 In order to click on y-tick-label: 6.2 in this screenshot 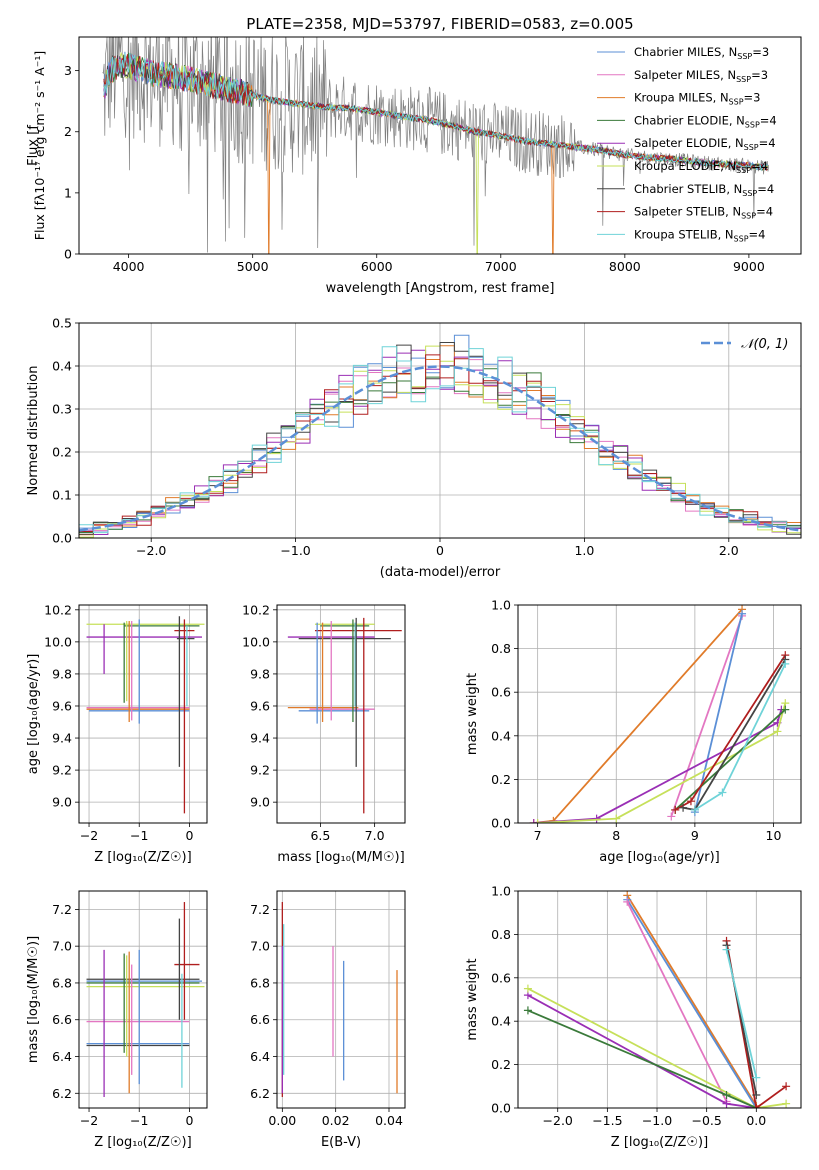, I will do `click(62, 1093)`.